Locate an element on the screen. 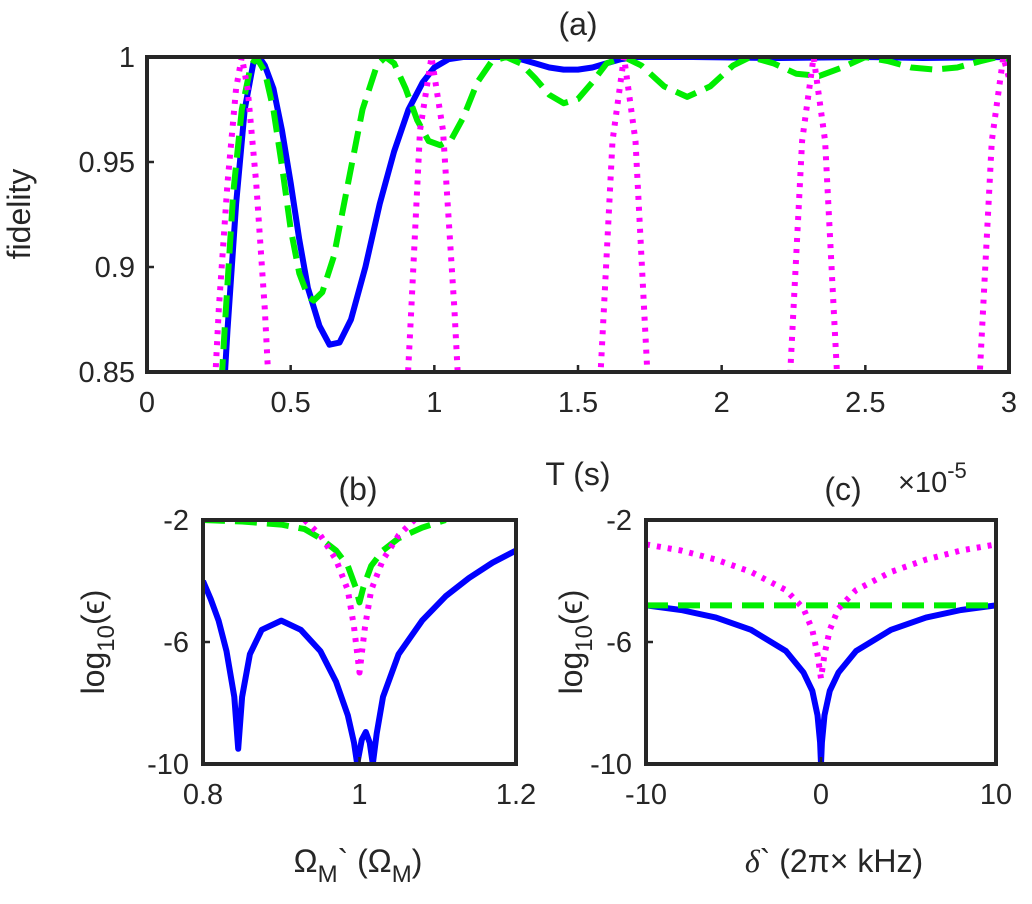 This screenshot has width=1032, height=904. panel-c-ylabel: log10(ϵ) is located at coordinates (575, 642).